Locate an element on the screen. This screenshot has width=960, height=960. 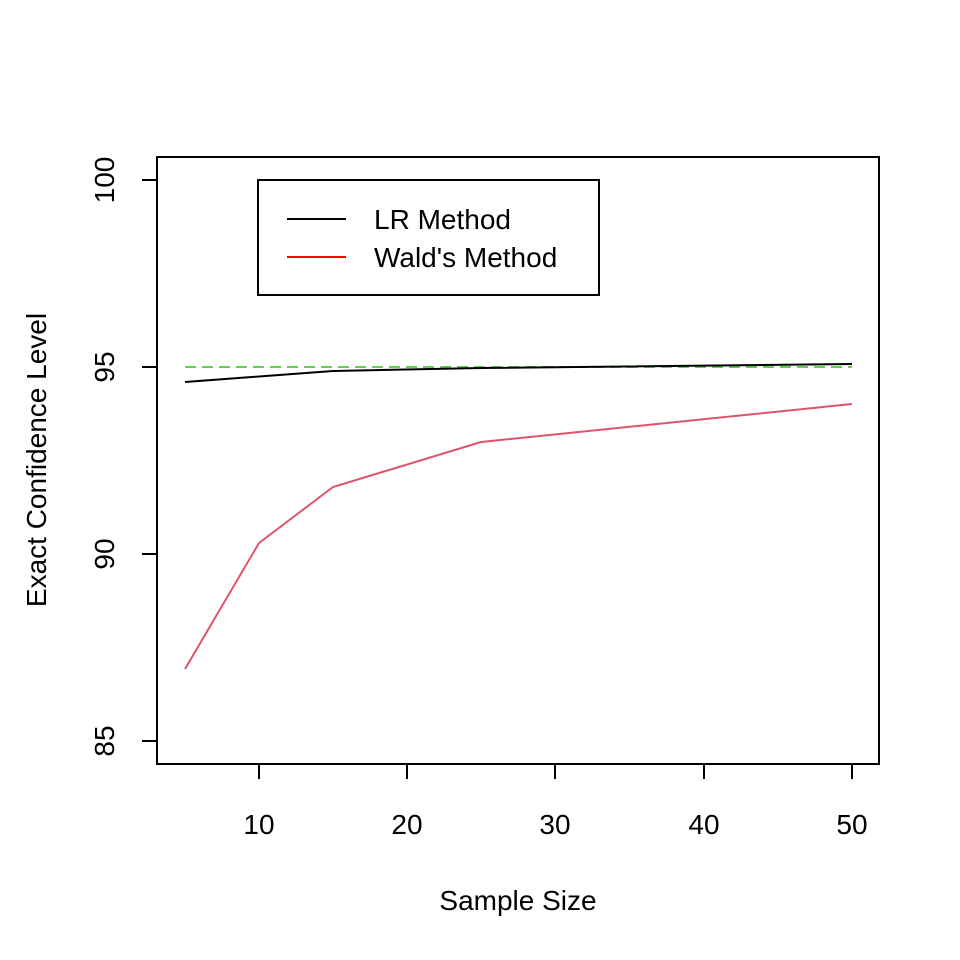
x-axis-title: Sample Size is located at coordinates (517, 900).